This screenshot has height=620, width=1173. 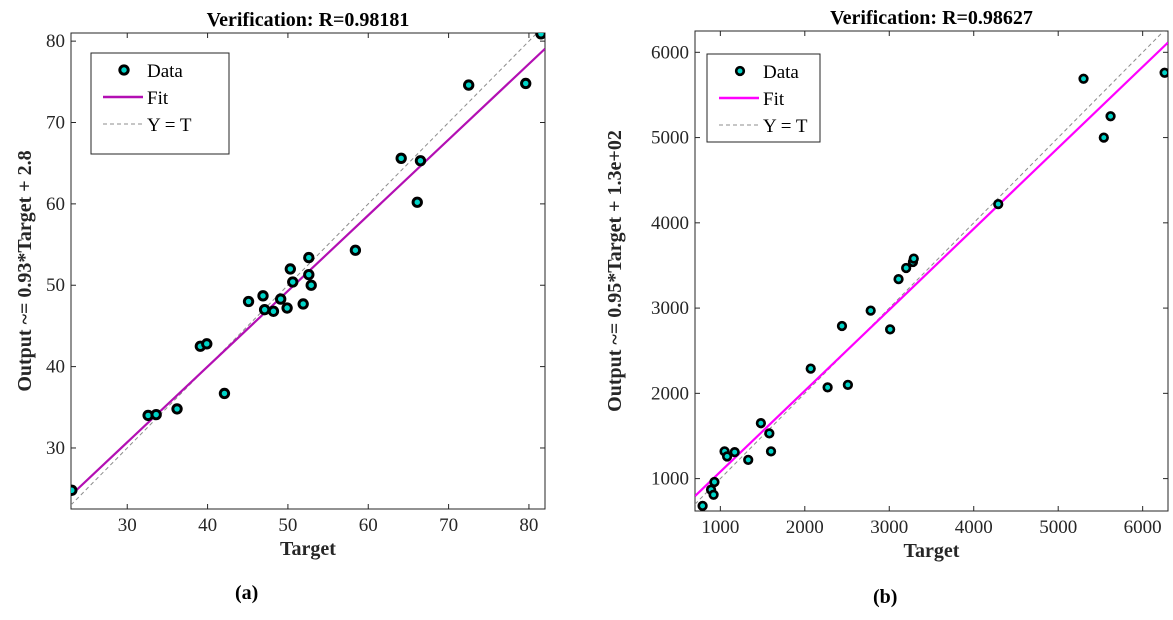 I want to click on y-tick-label: 60, so click(x=55, y=204).